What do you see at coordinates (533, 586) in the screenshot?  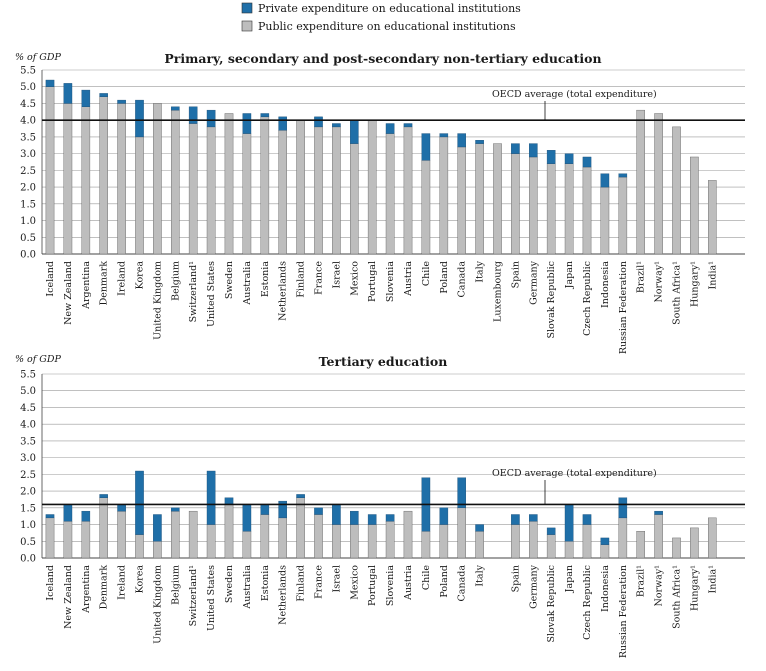 I see `x-category-label: Germany` at bounding box center [533, 586].